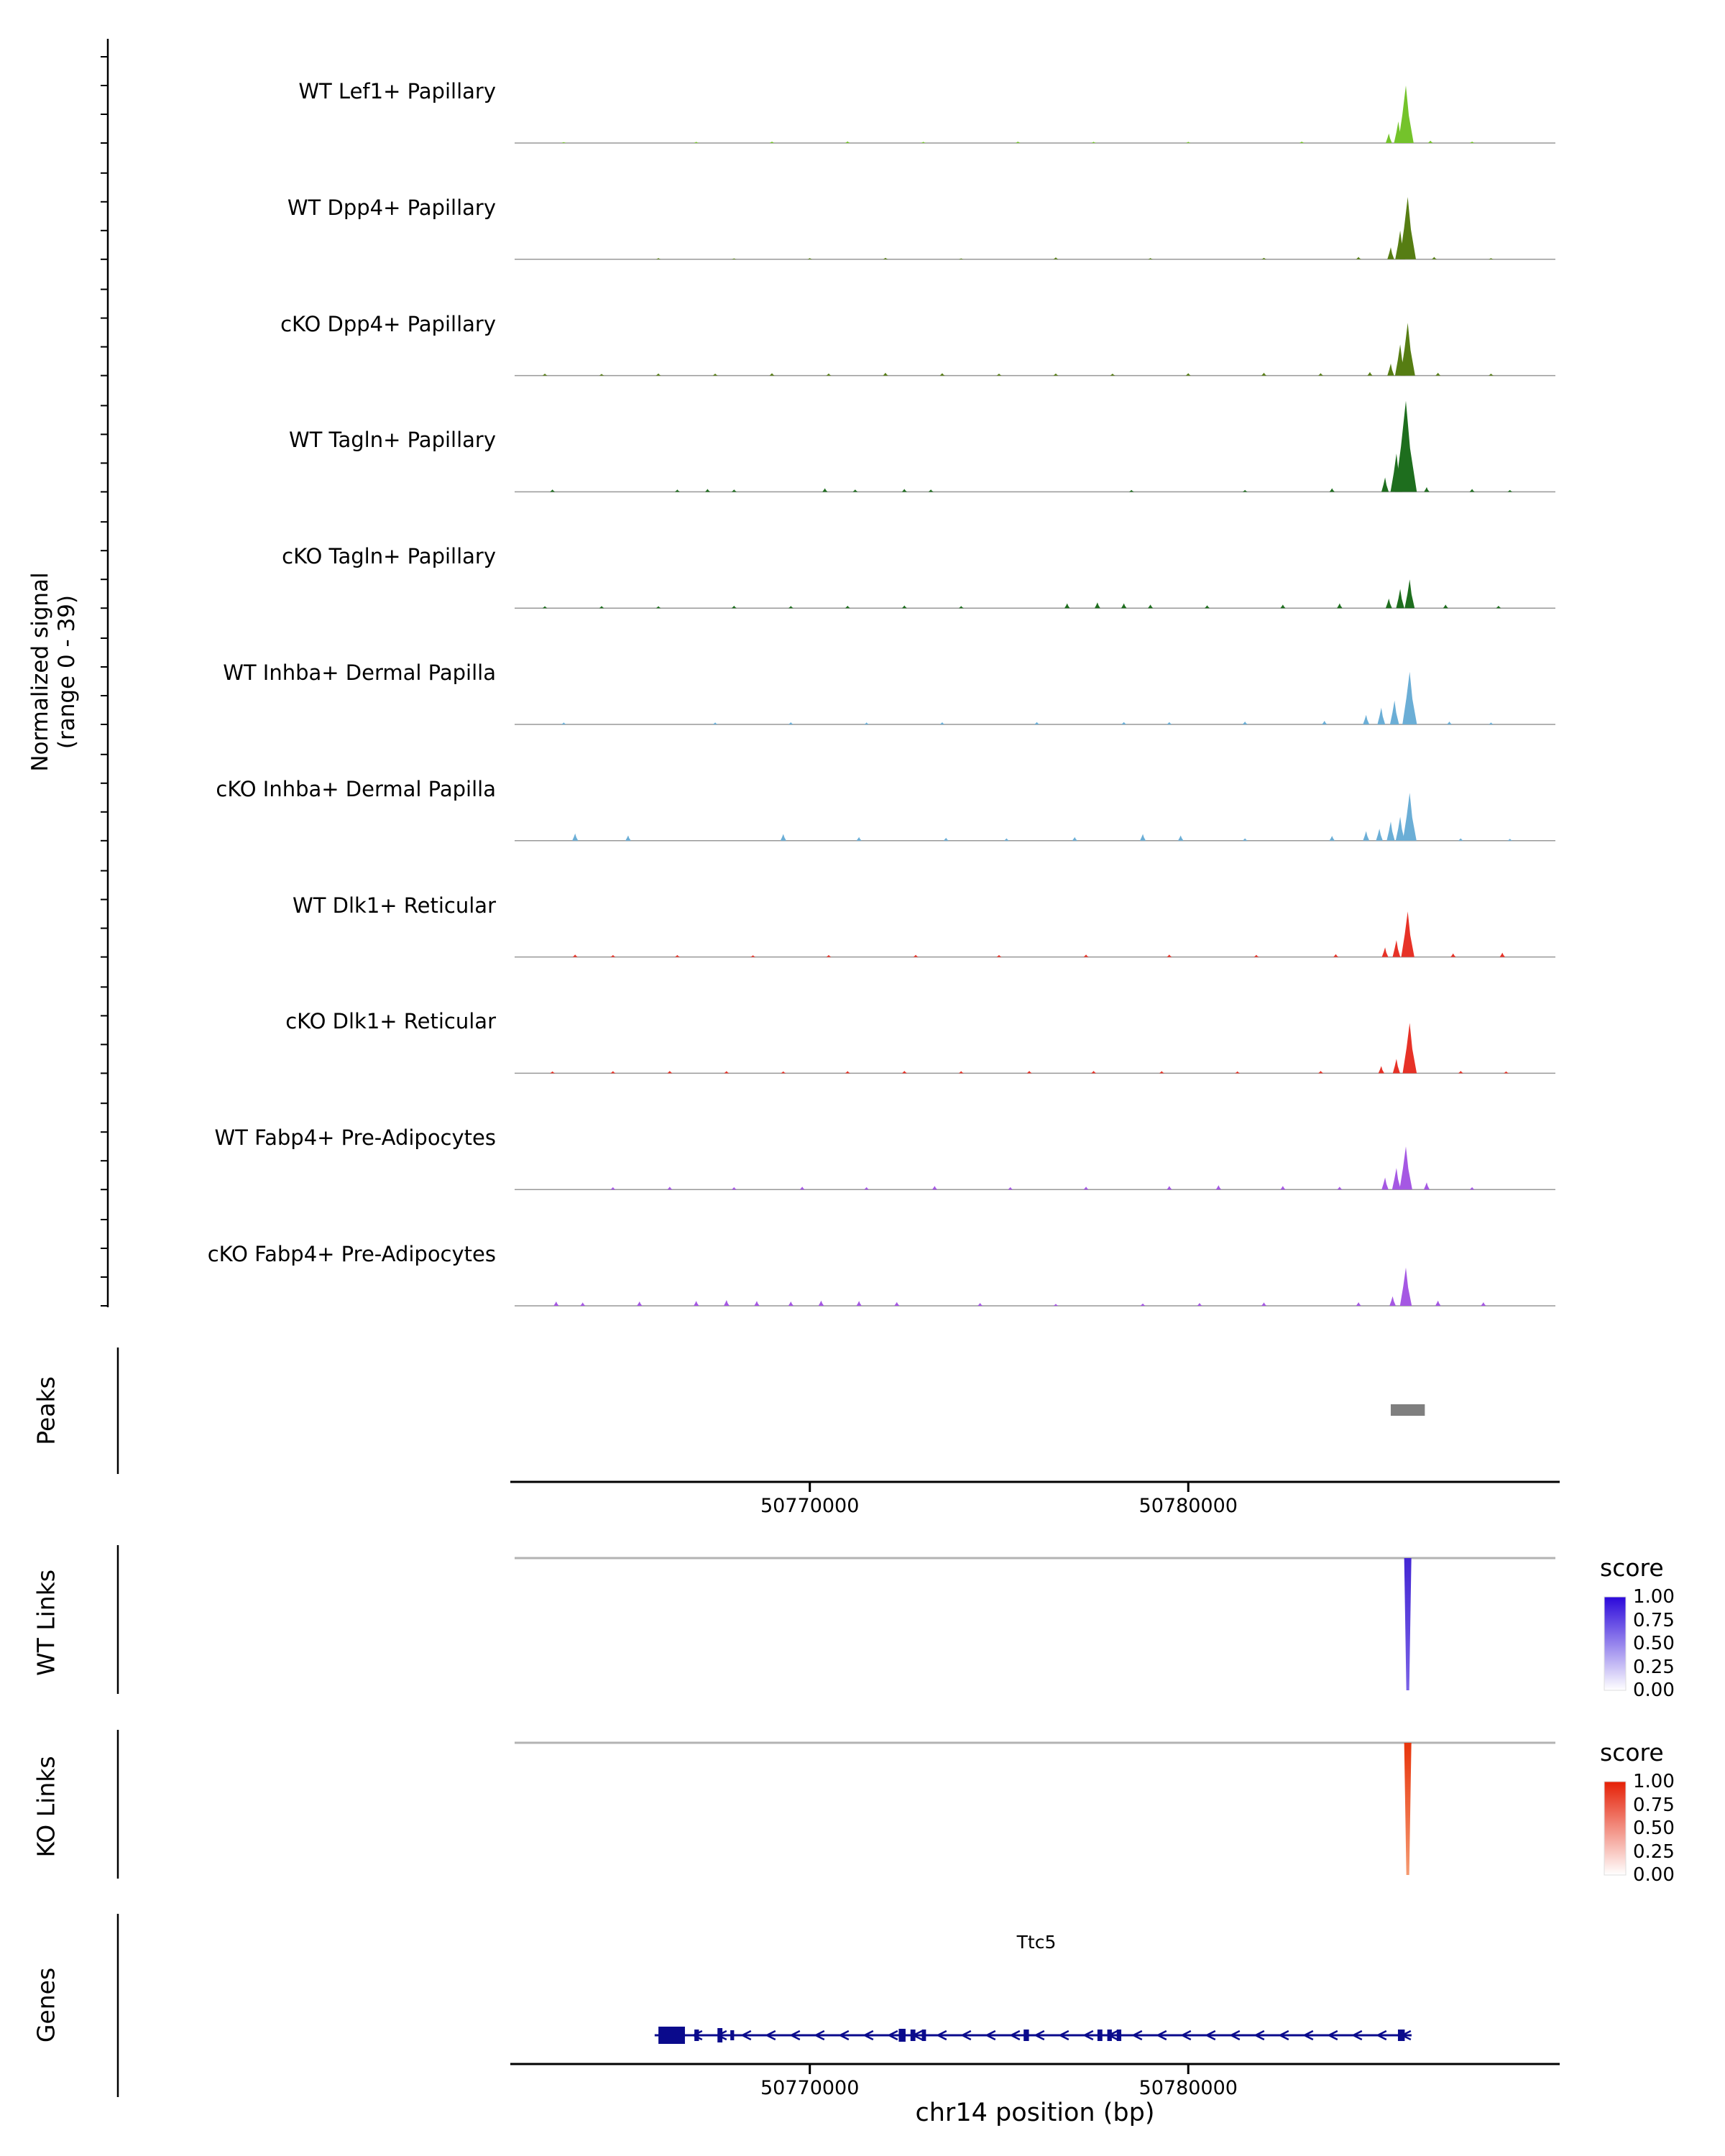  I want to click on ko-score-legend-title: score, so click(1632, 1752).